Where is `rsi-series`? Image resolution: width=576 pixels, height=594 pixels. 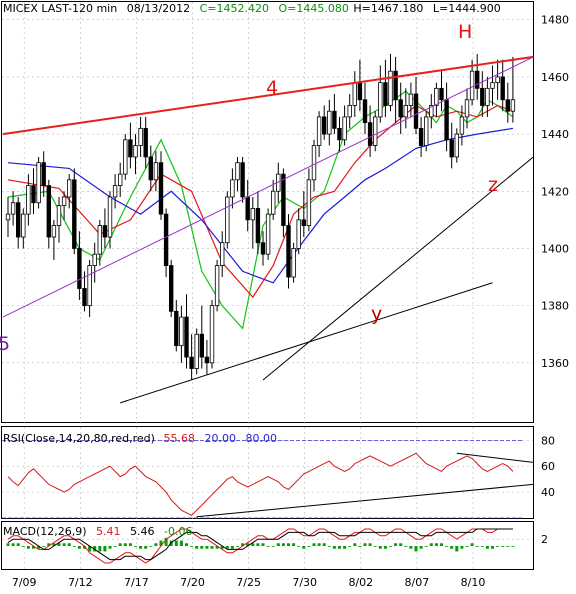 rsi-series is located at coordinates (268, 479).